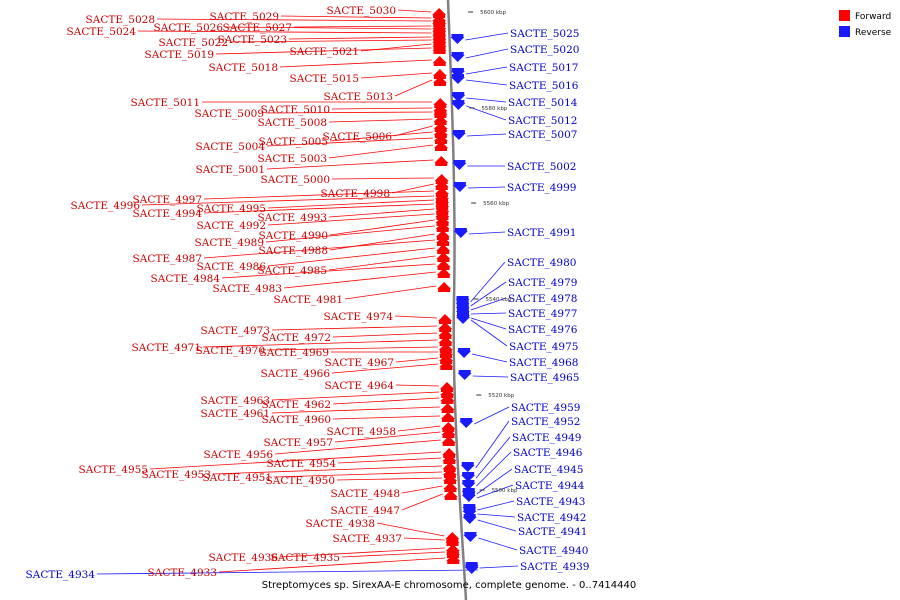 Image resolution: width=900 pixels, height=600 pixels. Describe the element at coordinates (543, 103) in the screenshot. I see `reverse-gene-label: SACTE_5014` at that location.